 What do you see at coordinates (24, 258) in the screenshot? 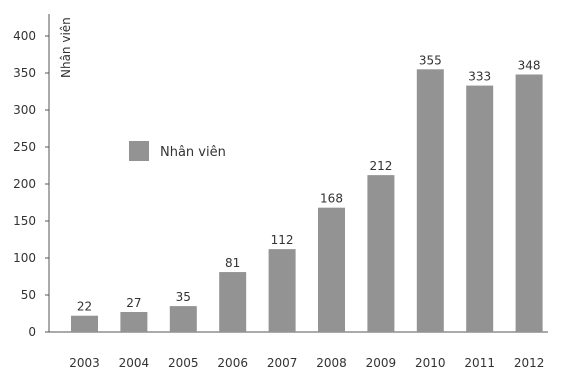
I see `y-tick-label: 100` at bounding box center [24, 258].